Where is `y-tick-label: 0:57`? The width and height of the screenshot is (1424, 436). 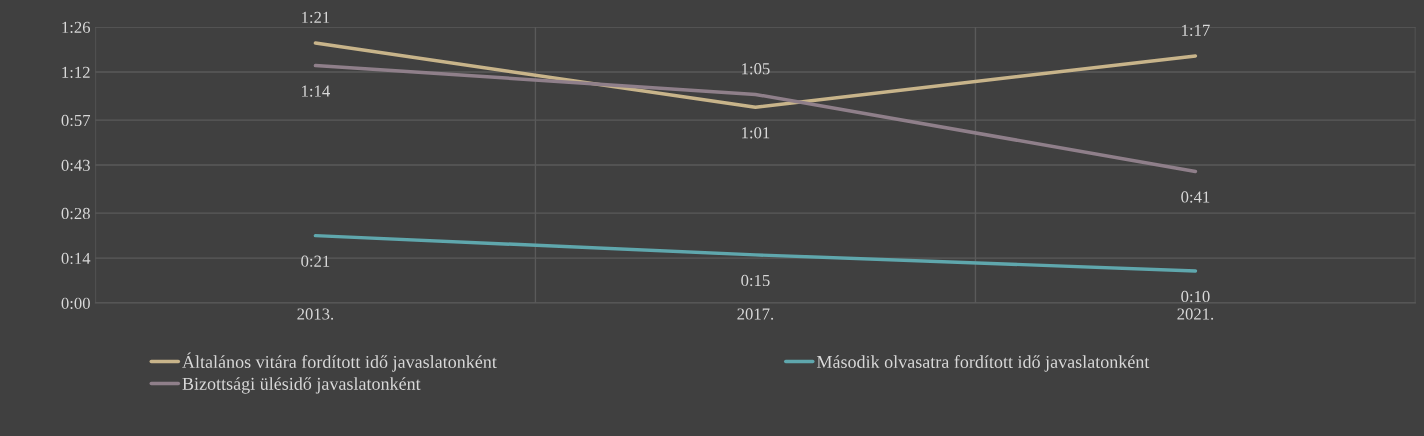 y-tick-label: 0:57 is located at coordinates (76, 120).